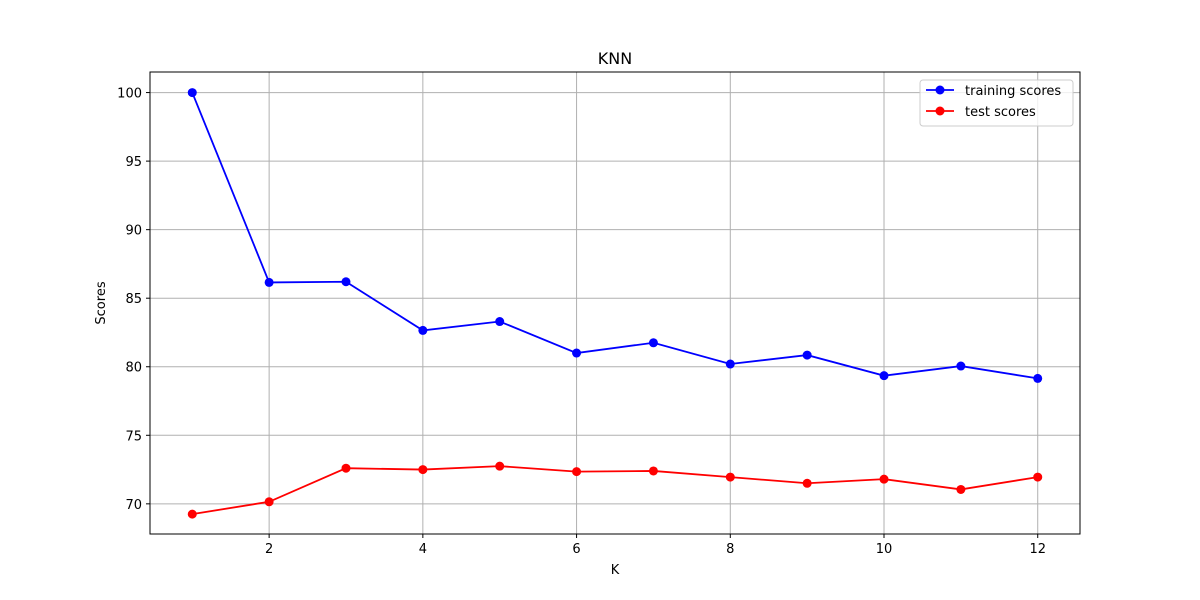  I want to click on x-tick-label: 10, so click(884, 549).